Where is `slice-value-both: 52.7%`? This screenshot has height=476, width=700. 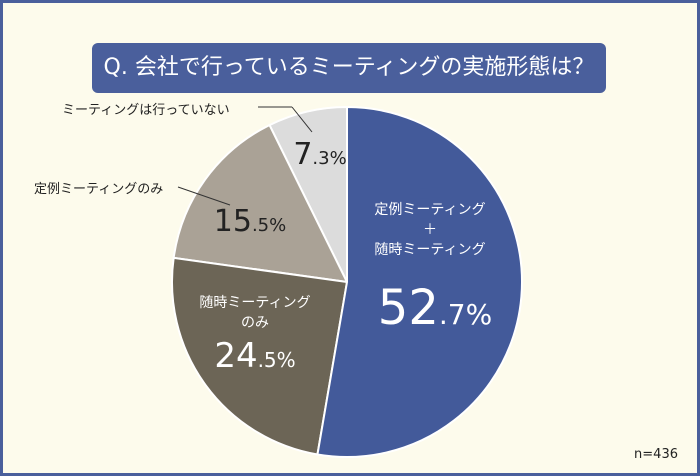
slice-value-both: 52.7% is located at coordinates (435, 308).